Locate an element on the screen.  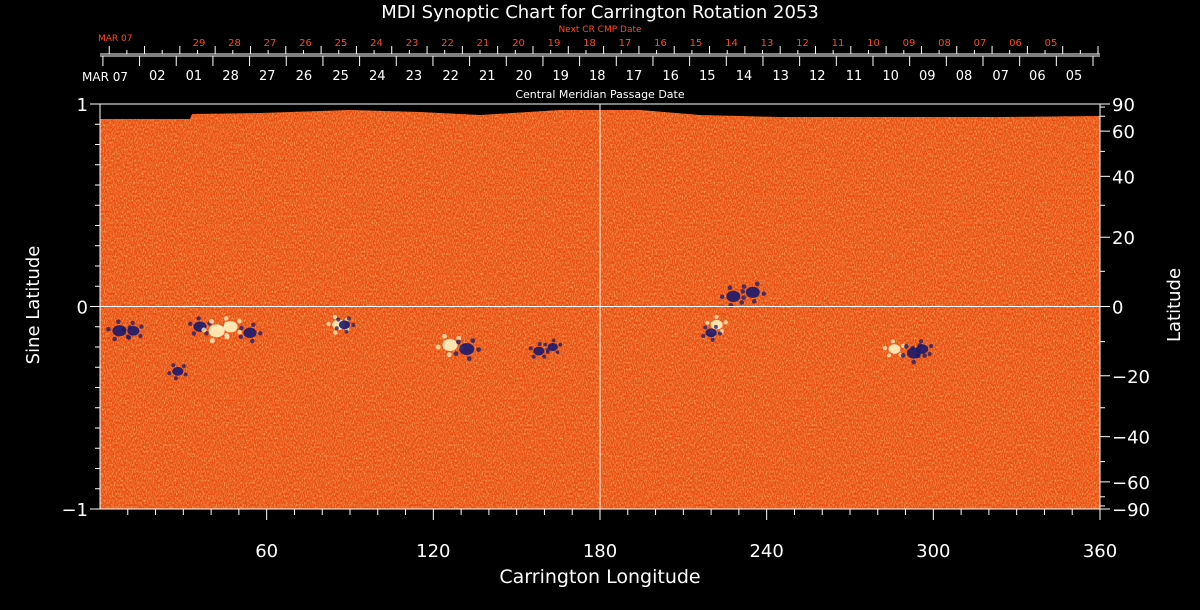
y-axis-right-ticks: 90 60 40 20 0 −20 −40 −60 −90 is located at coordinates (1125, 308).